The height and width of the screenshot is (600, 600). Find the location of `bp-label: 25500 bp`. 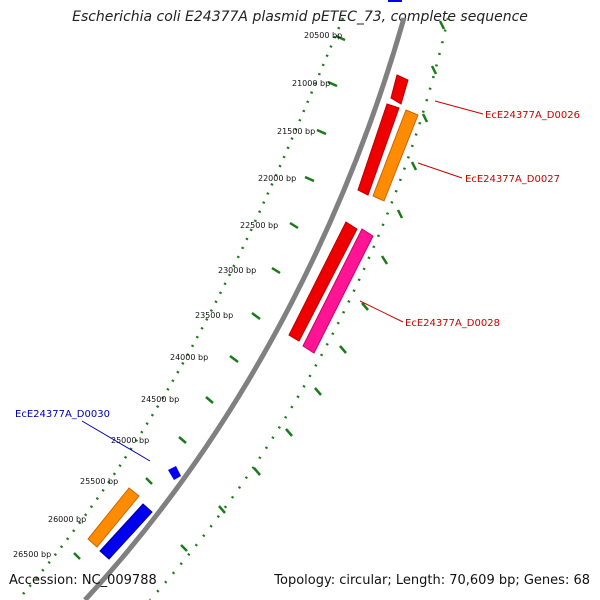

bp-label: 25500 bp is located at coordinates (99, 481).